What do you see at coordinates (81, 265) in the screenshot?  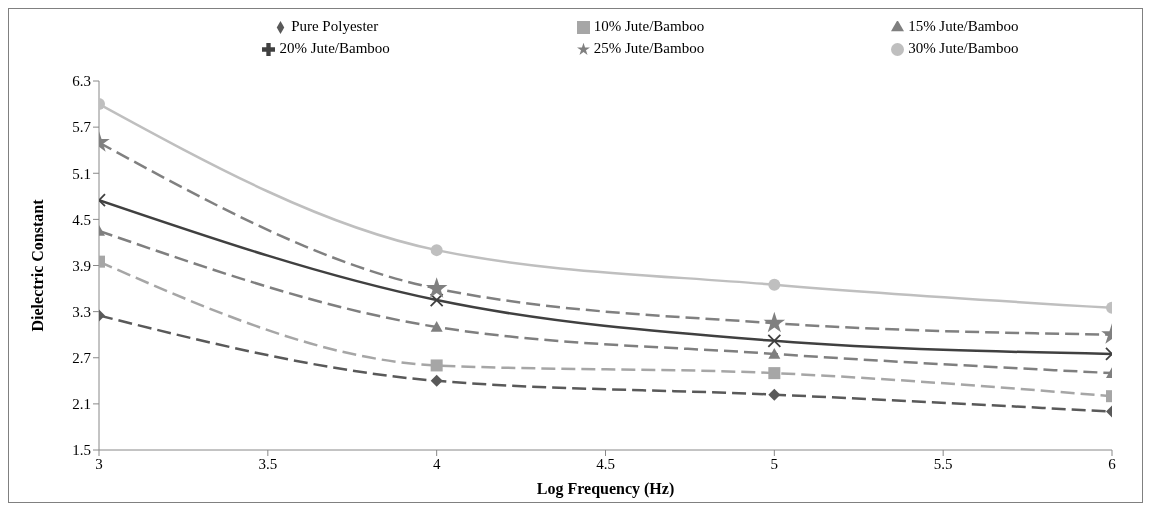 I see `y-tick-label: 3.9` at bounding box center [81, 265].